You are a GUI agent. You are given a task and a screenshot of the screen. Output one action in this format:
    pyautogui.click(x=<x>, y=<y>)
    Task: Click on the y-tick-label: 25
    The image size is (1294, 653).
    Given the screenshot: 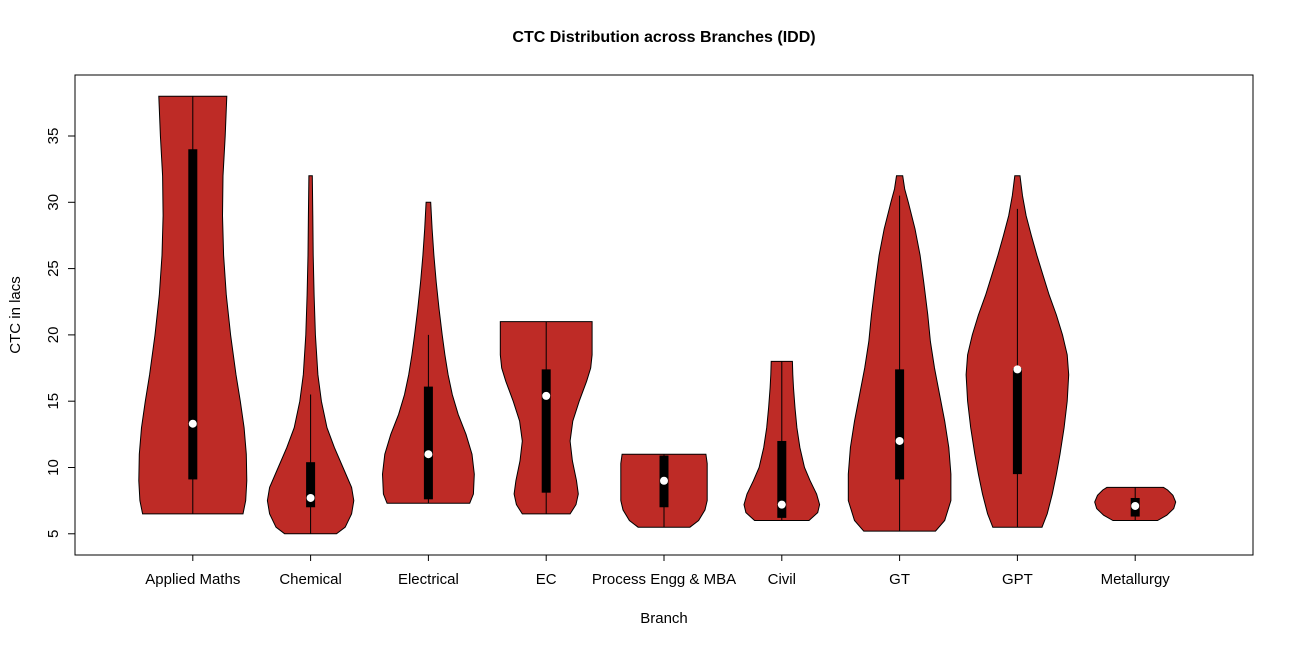 What is the action you would take?
    pyautogui.click(x=53, y=268)
    